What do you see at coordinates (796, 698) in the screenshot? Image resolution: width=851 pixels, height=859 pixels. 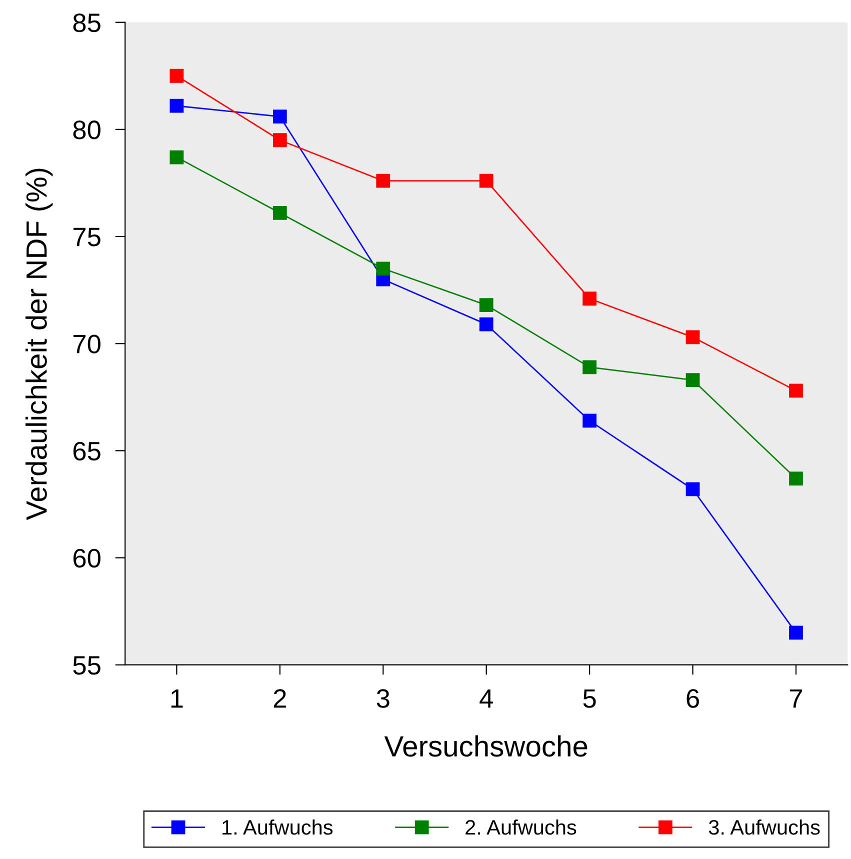 I see `x-tick-label: 7` at bounding box center [796, 698].